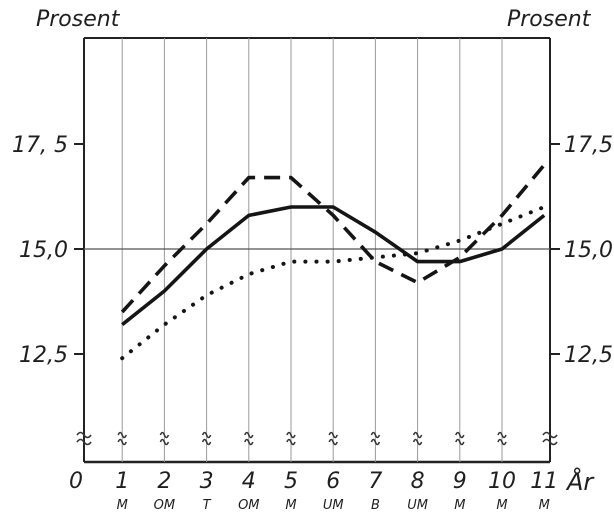 The image size is (614, 513). What do you see at coordinates (40, 145) in the screenshot?
I see `y-tick-label-left: 17, 5` at bounding box center [40, 145].